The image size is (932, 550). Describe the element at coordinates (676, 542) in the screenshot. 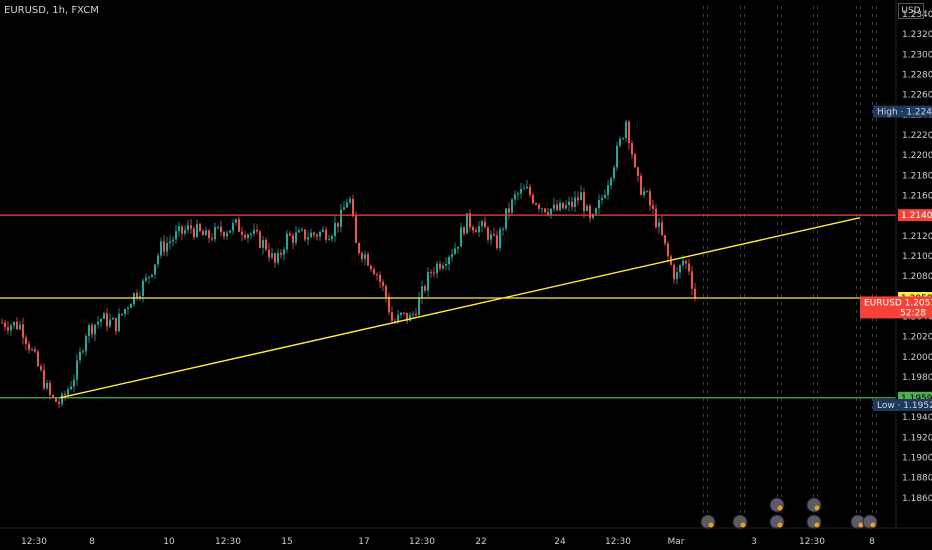

I see `time-tick: Mar` at that location.